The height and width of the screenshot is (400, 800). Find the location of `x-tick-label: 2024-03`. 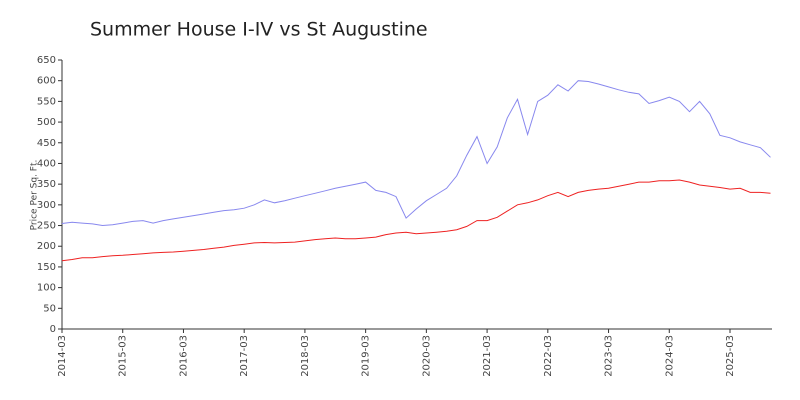

x-tick-label: 2024-03 is located at coordinates (669, 356).